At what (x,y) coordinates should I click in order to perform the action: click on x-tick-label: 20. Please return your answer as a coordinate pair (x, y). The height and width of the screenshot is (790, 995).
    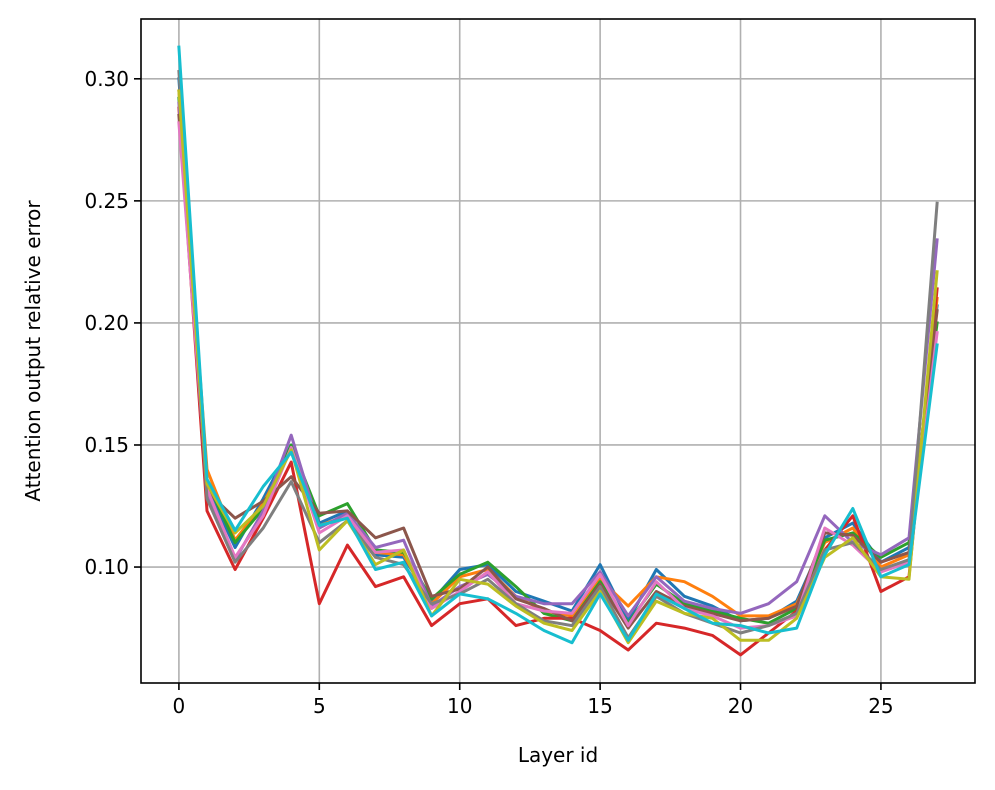
    Looking at the image, I should click on (740, 706).